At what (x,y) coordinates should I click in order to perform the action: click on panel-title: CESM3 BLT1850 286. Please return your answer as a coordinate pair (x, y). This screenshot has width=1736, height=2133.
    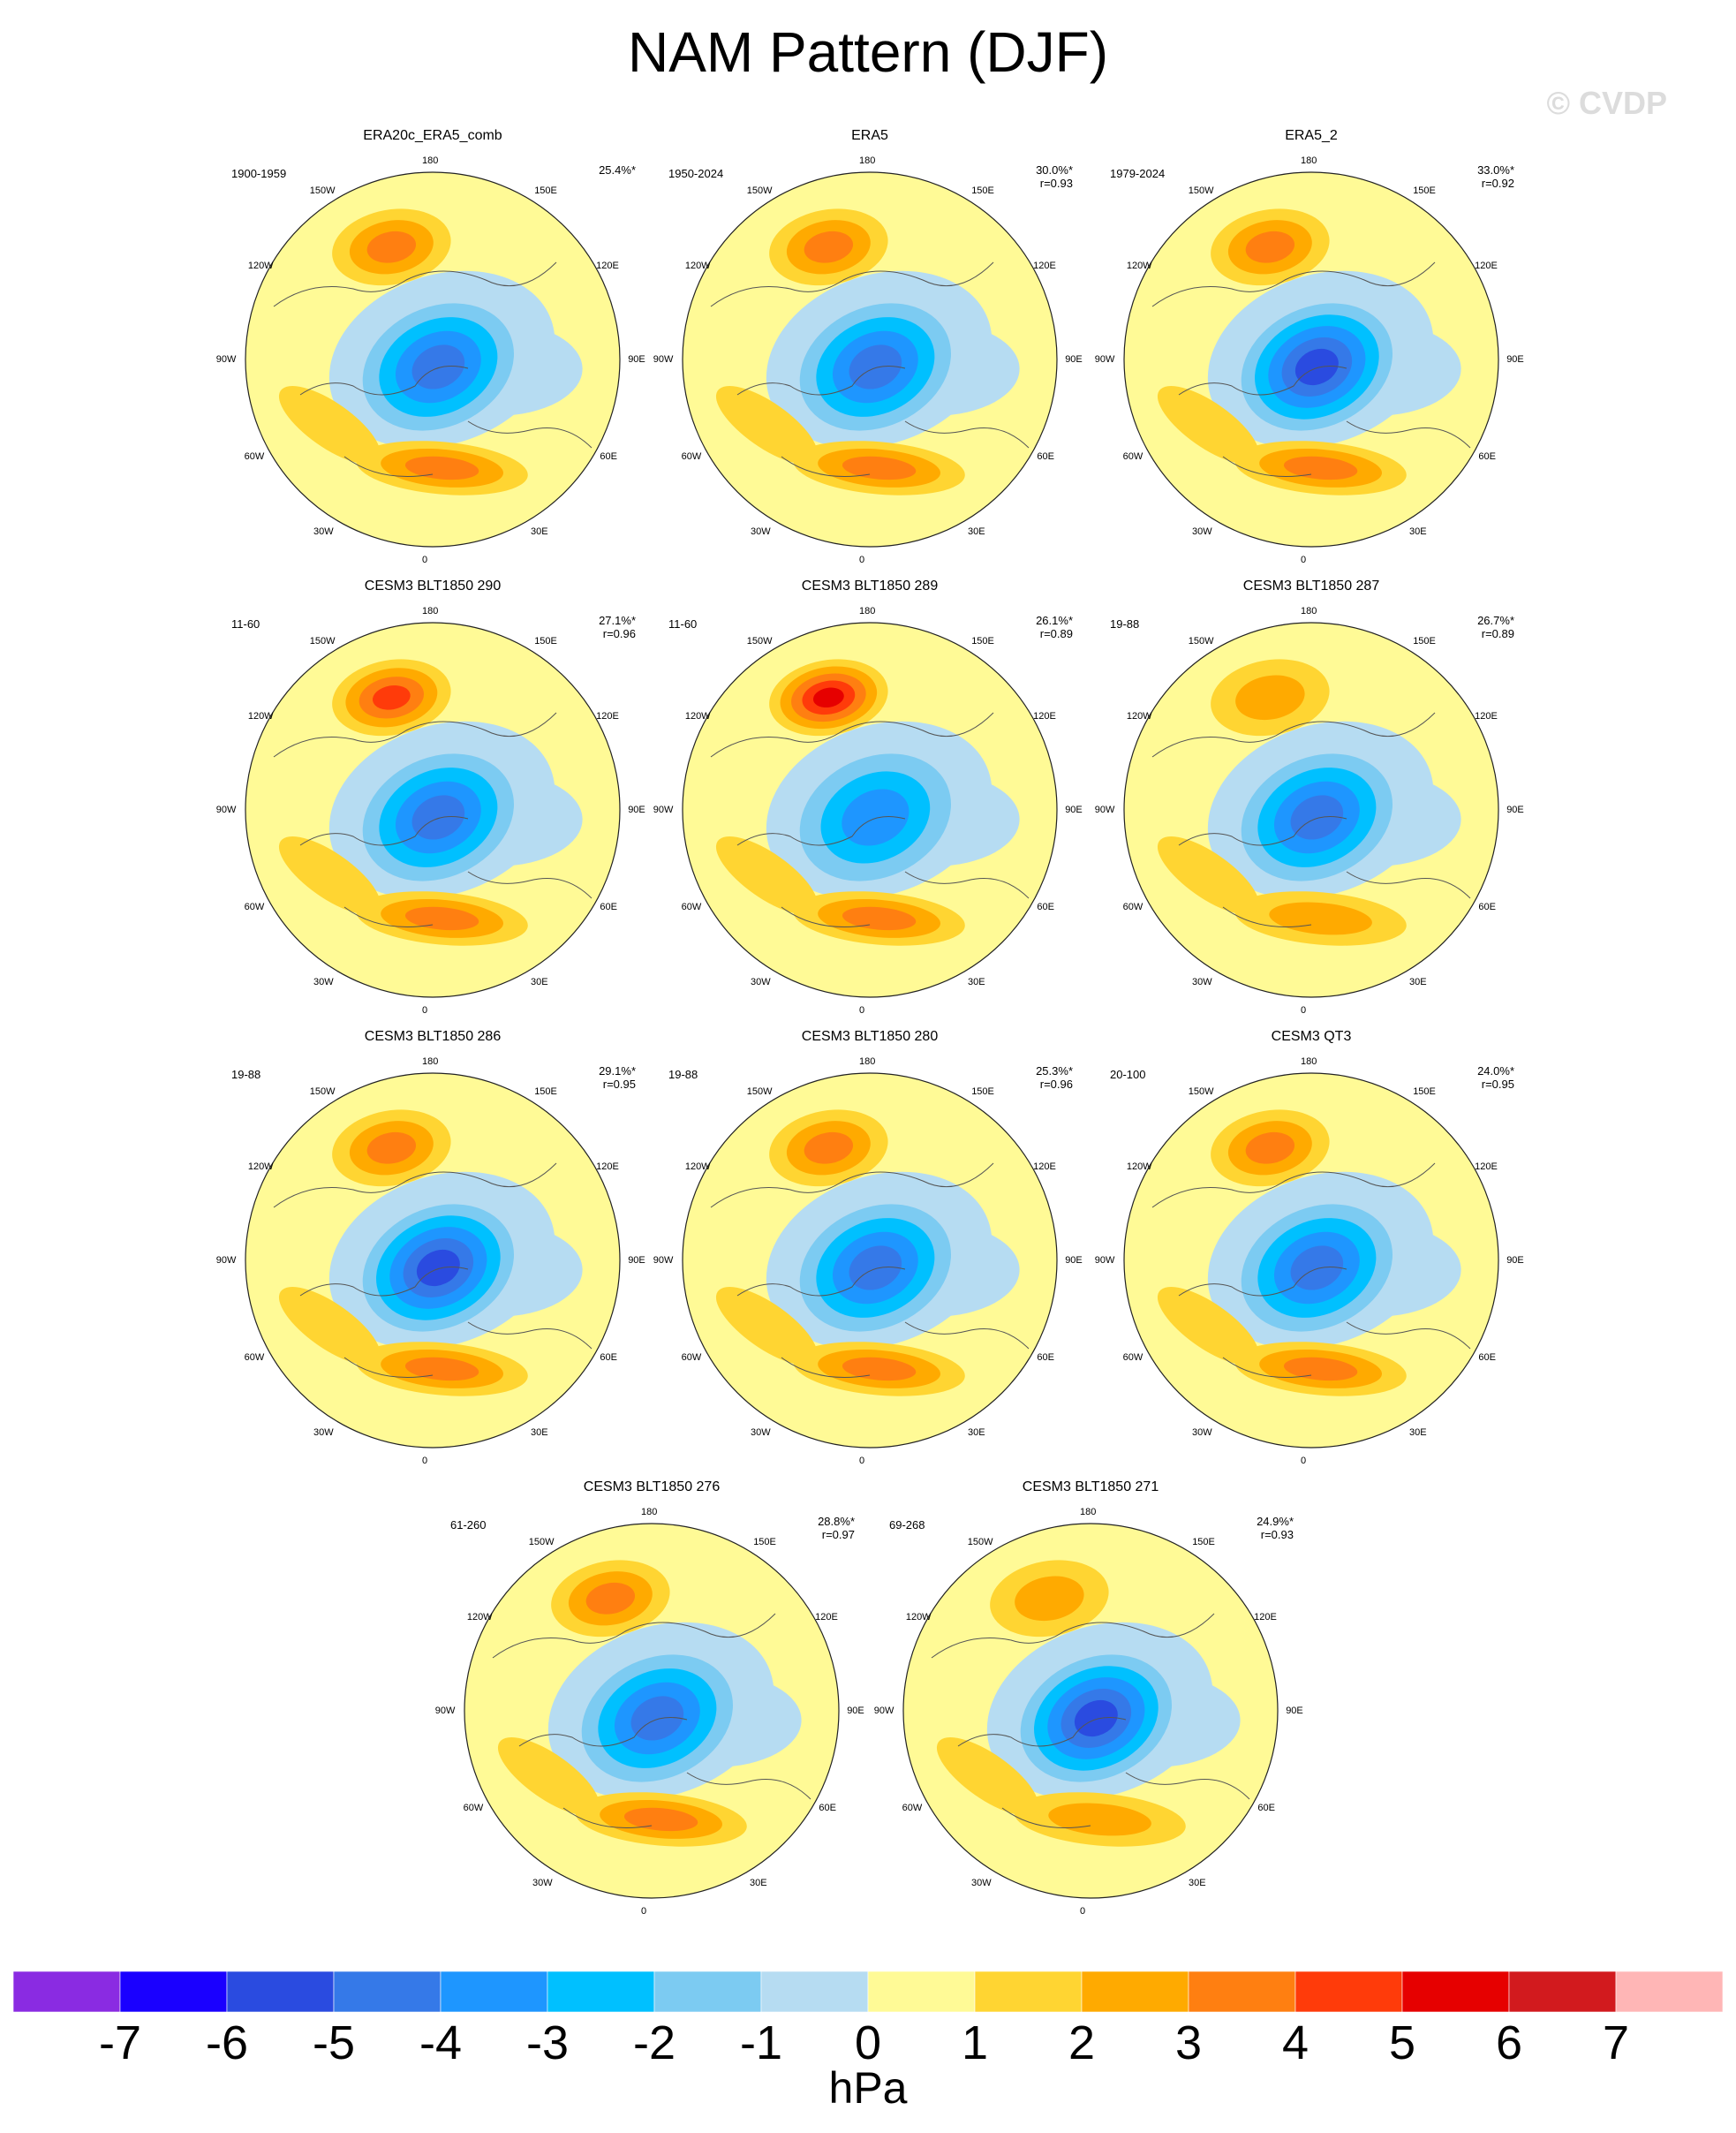
    Looking at the image, I should click on (433, 1036).